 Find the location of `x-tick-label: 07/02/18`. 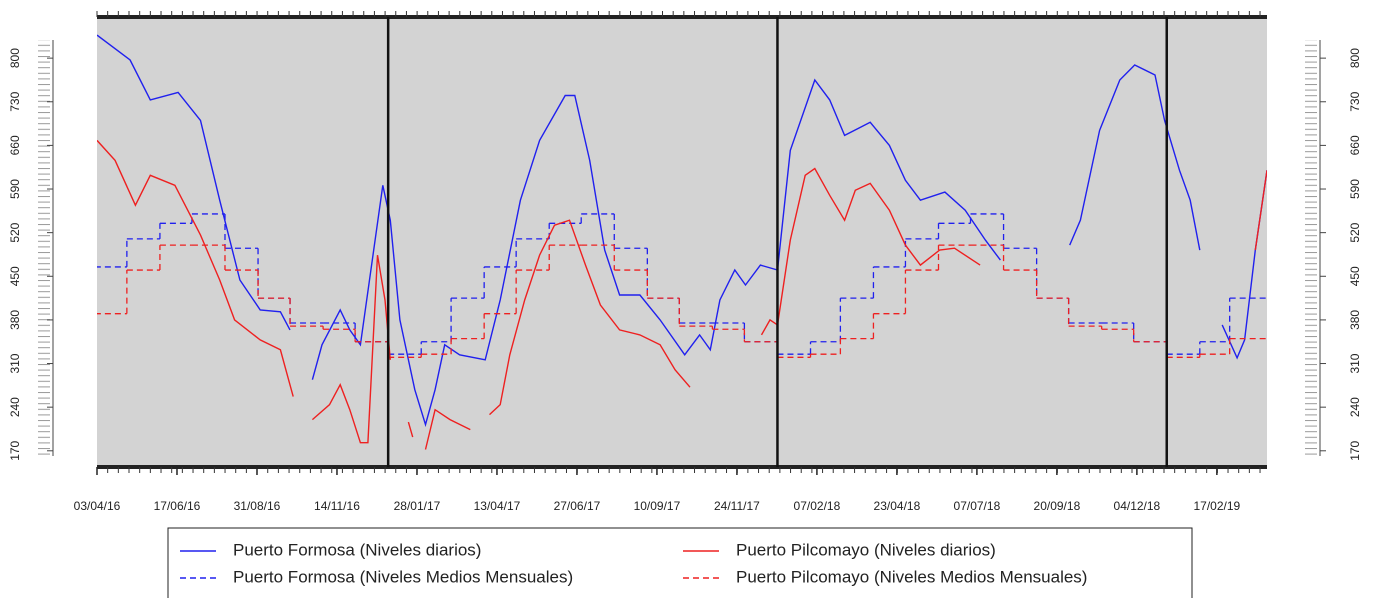

x-tick-label: 07/02/18 is located at coordinates (817, 506).